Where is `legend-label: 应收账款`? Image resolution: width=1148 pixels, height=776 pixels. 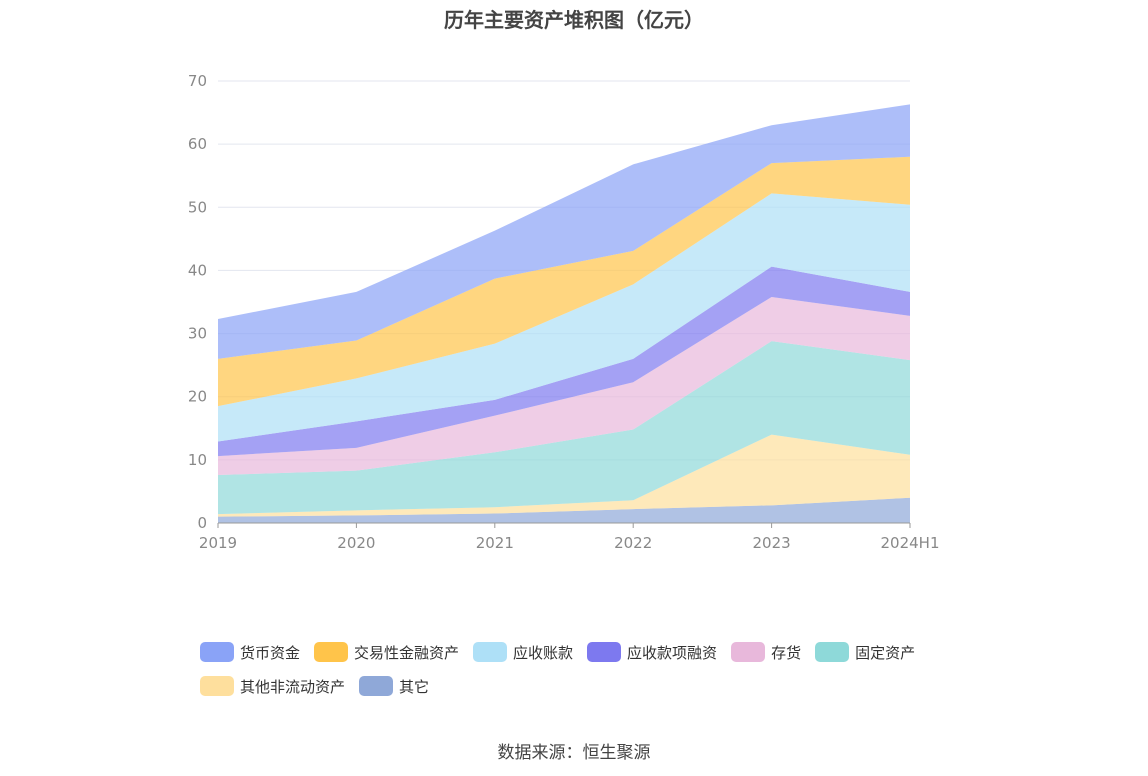
legend-label: 应收账款 is located at coordinates (543, 652).